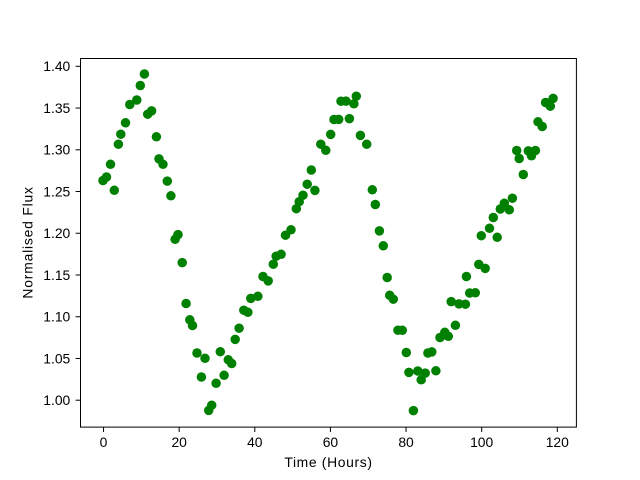 The height and width of the screenshot is (480, 640). Describe the element at coordinates (328, 462) in the screenshot. I see `svg-text: Time (Hours)` at that location.